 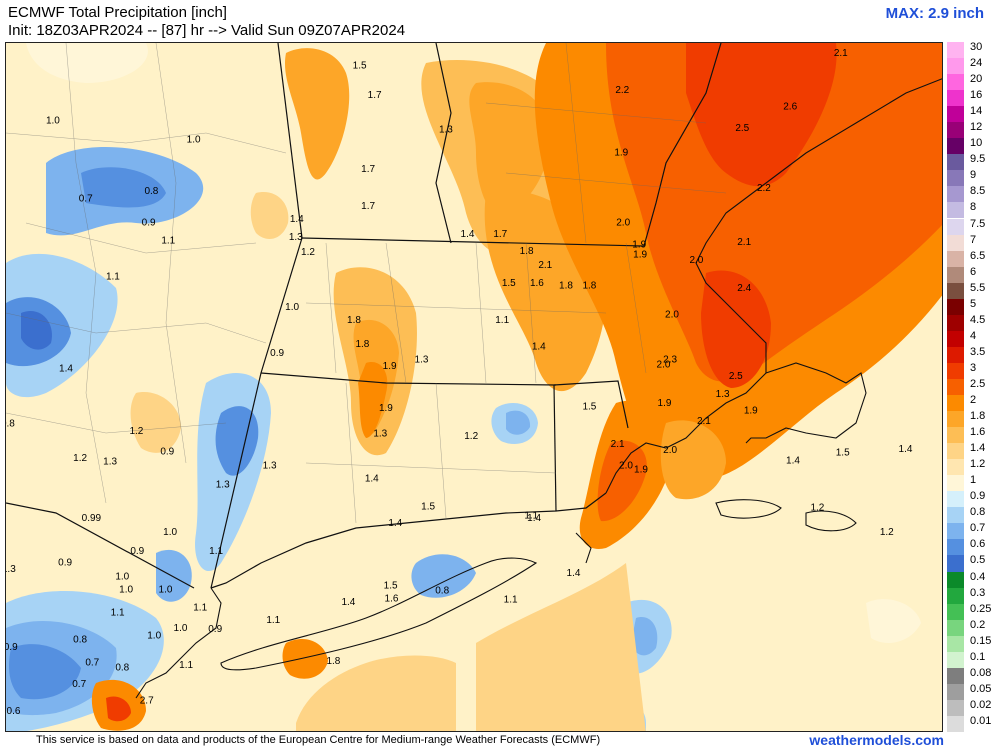 I want to click on legend-label: 6, so click(x=973, y=271).